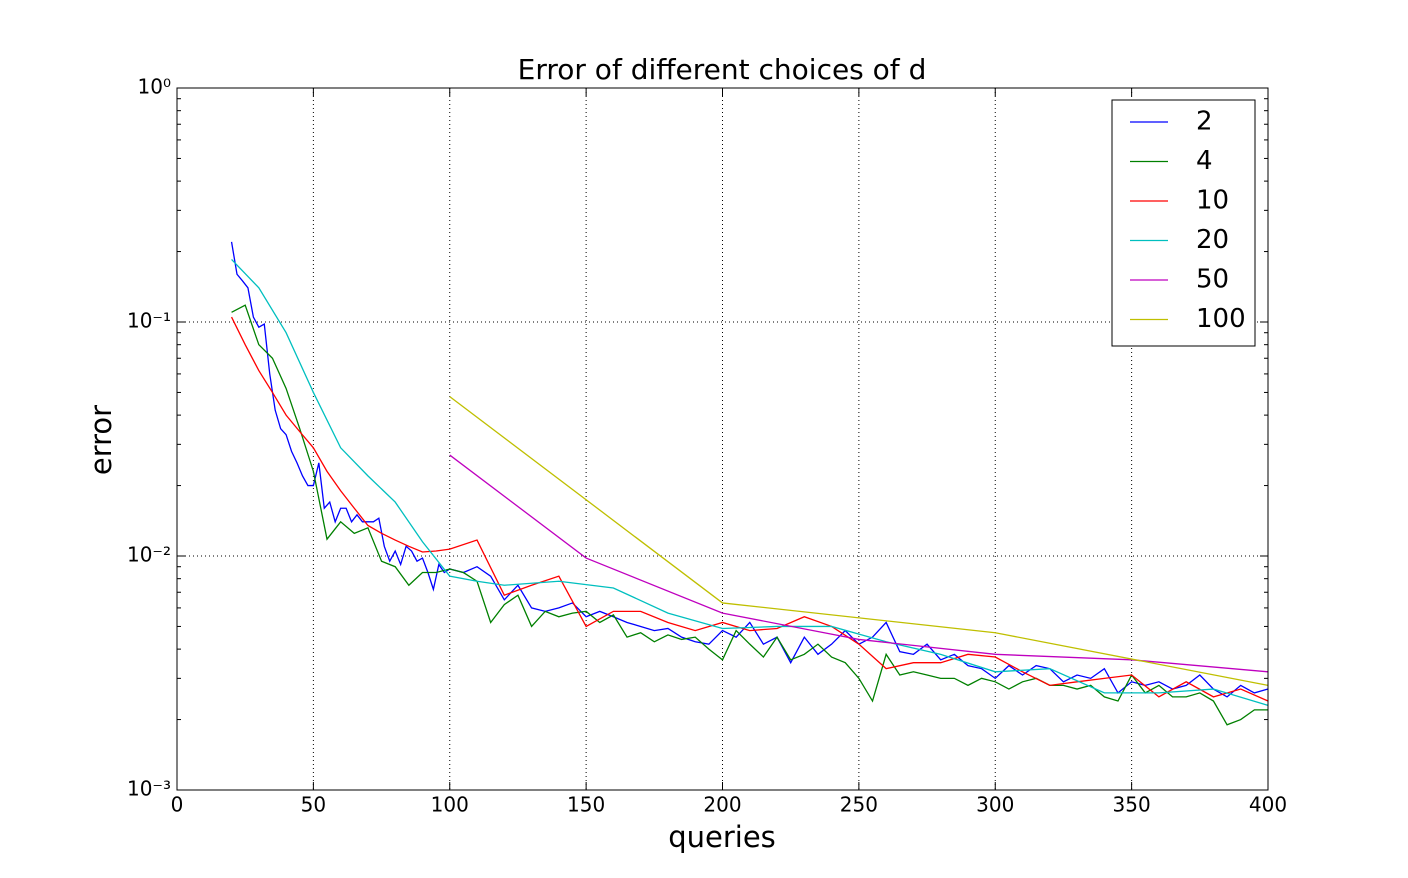 The height and width of the screenshot is (878, 1408). What do you see at coordinates (149, 321) in the screenshot?
I see `y-tick-label: 10⁻¹` at bounding box center [149, 321].